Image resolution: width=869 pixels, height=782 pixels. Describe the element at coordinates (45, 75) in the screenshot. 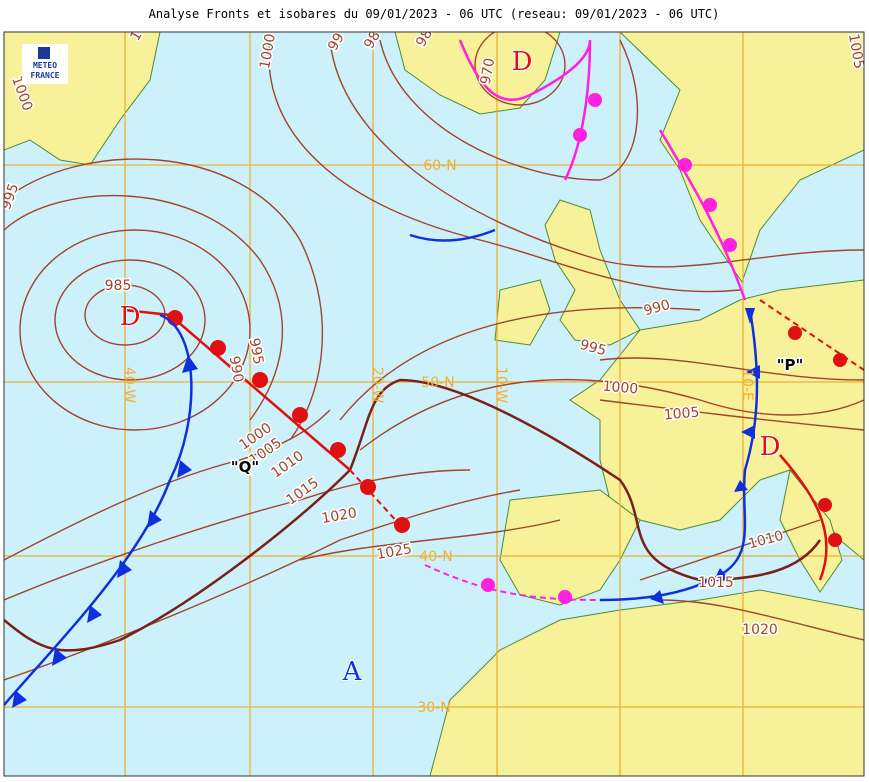

I see `logo-text: FRANCE` at that location.